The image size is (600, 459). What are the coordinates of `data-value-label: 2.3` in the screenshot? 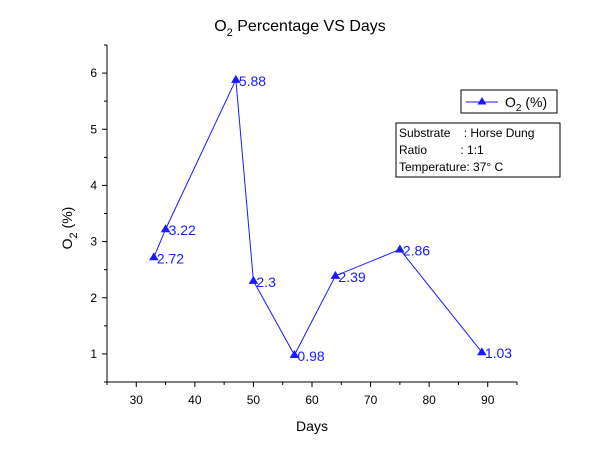 It's located at (266, 282).